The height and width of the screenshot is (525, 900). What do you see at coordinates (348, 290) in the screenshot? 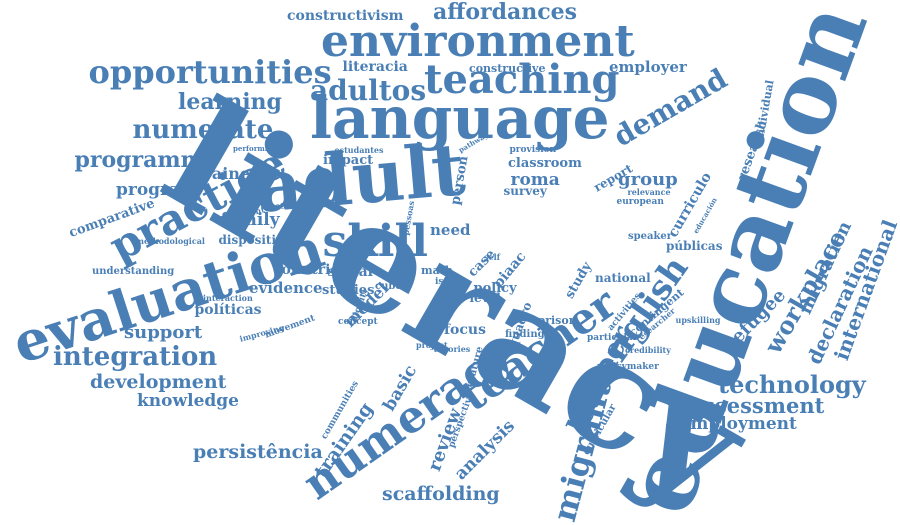
I see `word-studies: studies` at bounding box center [348, 290].